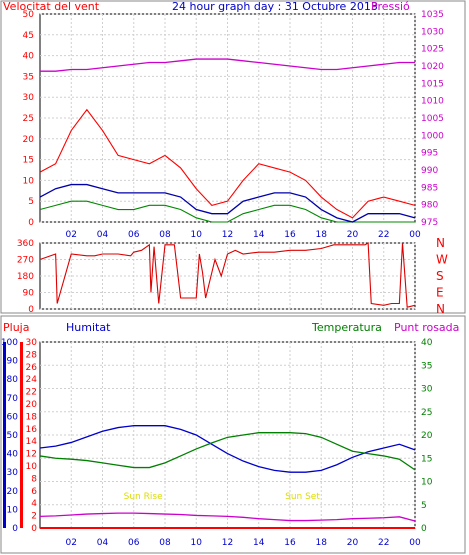 The image size is (469, 555). Describe the element at coordinates (227, 235) in the screenshot. I see `x-tick-label-top: 12` at that location.